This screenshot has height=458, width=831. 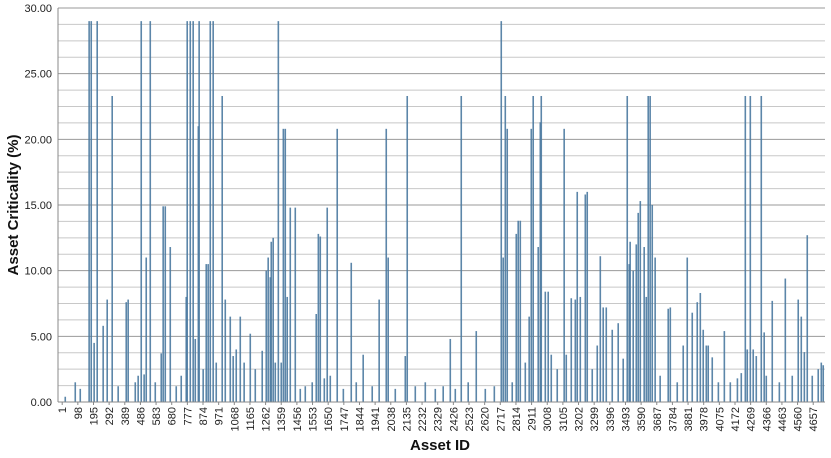 I want to click on x-tick-label: 4172, so click(x=736, y=419).